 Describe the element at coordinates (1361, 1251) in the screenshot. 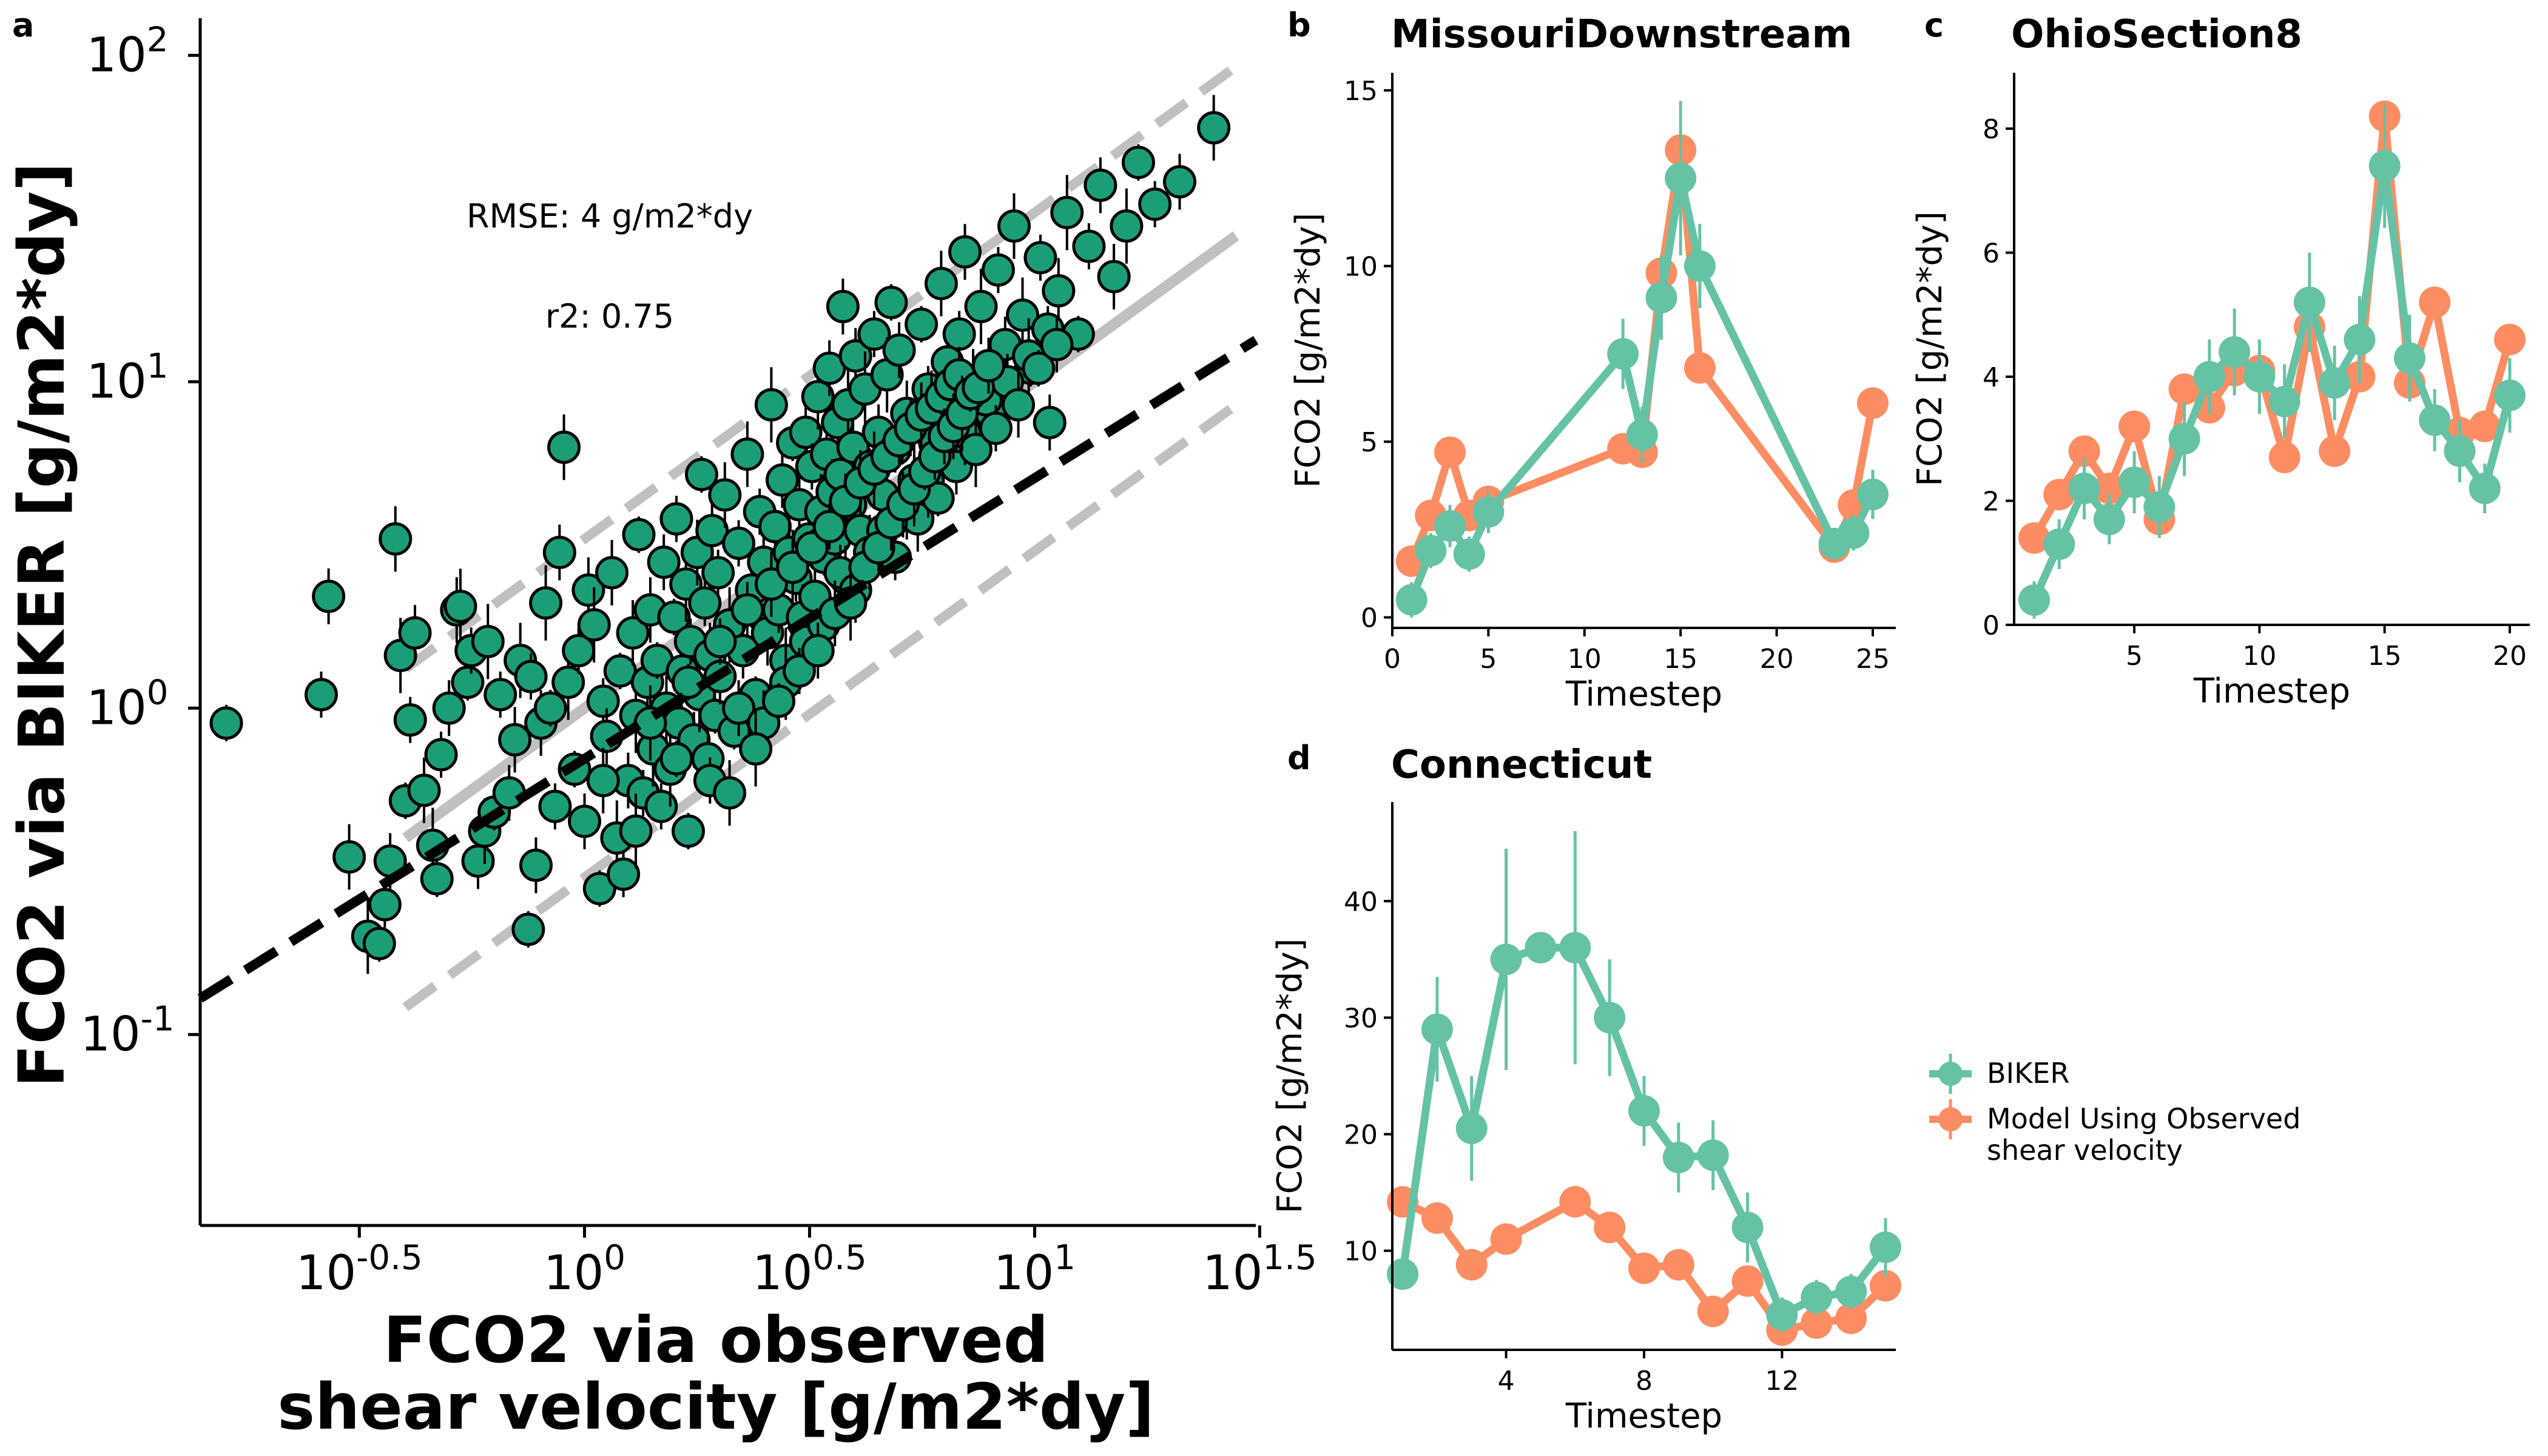

I see `y-tick-label: 10` at that location.